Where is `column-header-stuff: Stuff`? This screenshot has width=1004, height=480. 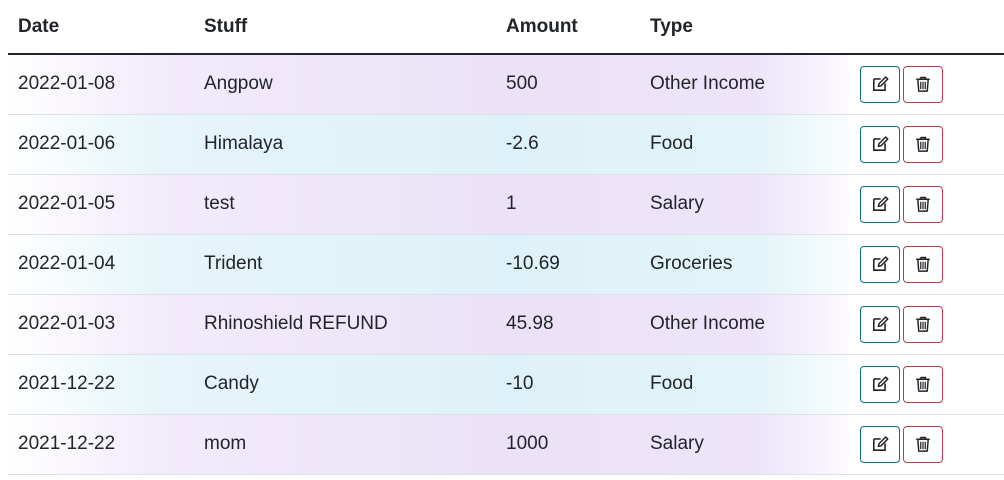
column-header-stuff: Stuff is located at coordinates (345, 27).